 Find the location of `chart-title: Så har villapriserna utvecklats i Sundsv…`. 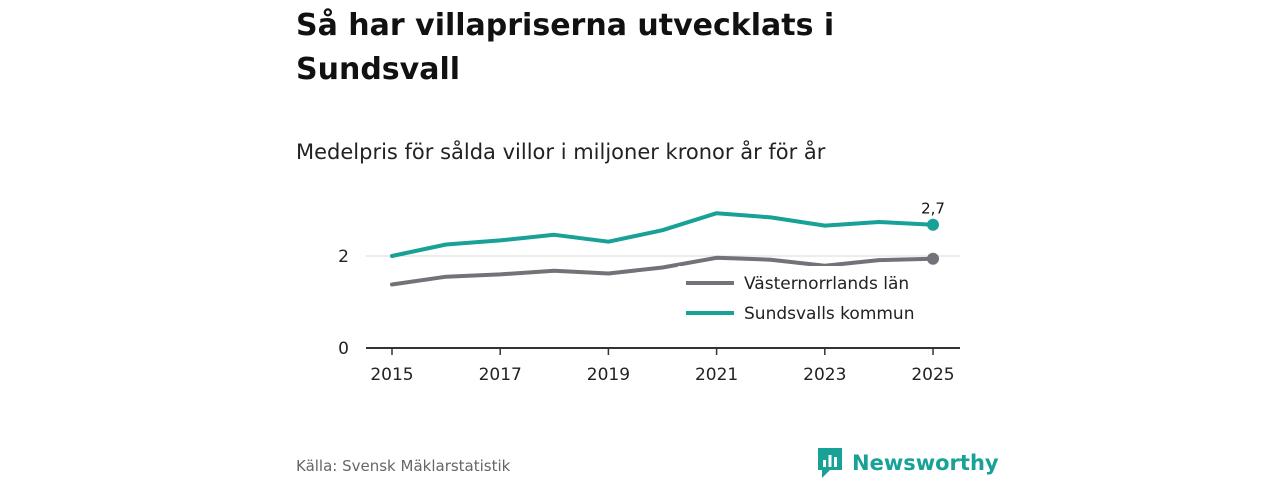

chart-title: Så har villapriserna utvecklats i Sundsv… is located at coordinates (565, 47).